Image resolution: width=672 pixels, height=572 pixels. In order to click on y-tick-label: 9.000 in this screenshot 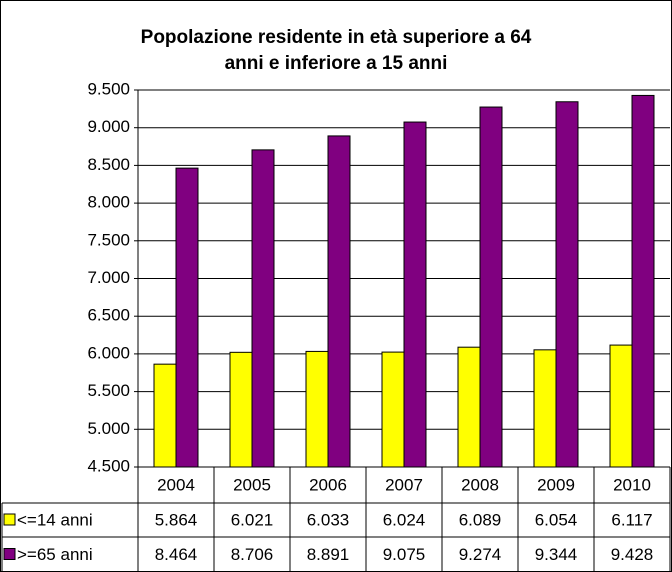, I will do `click(108, 126)`.